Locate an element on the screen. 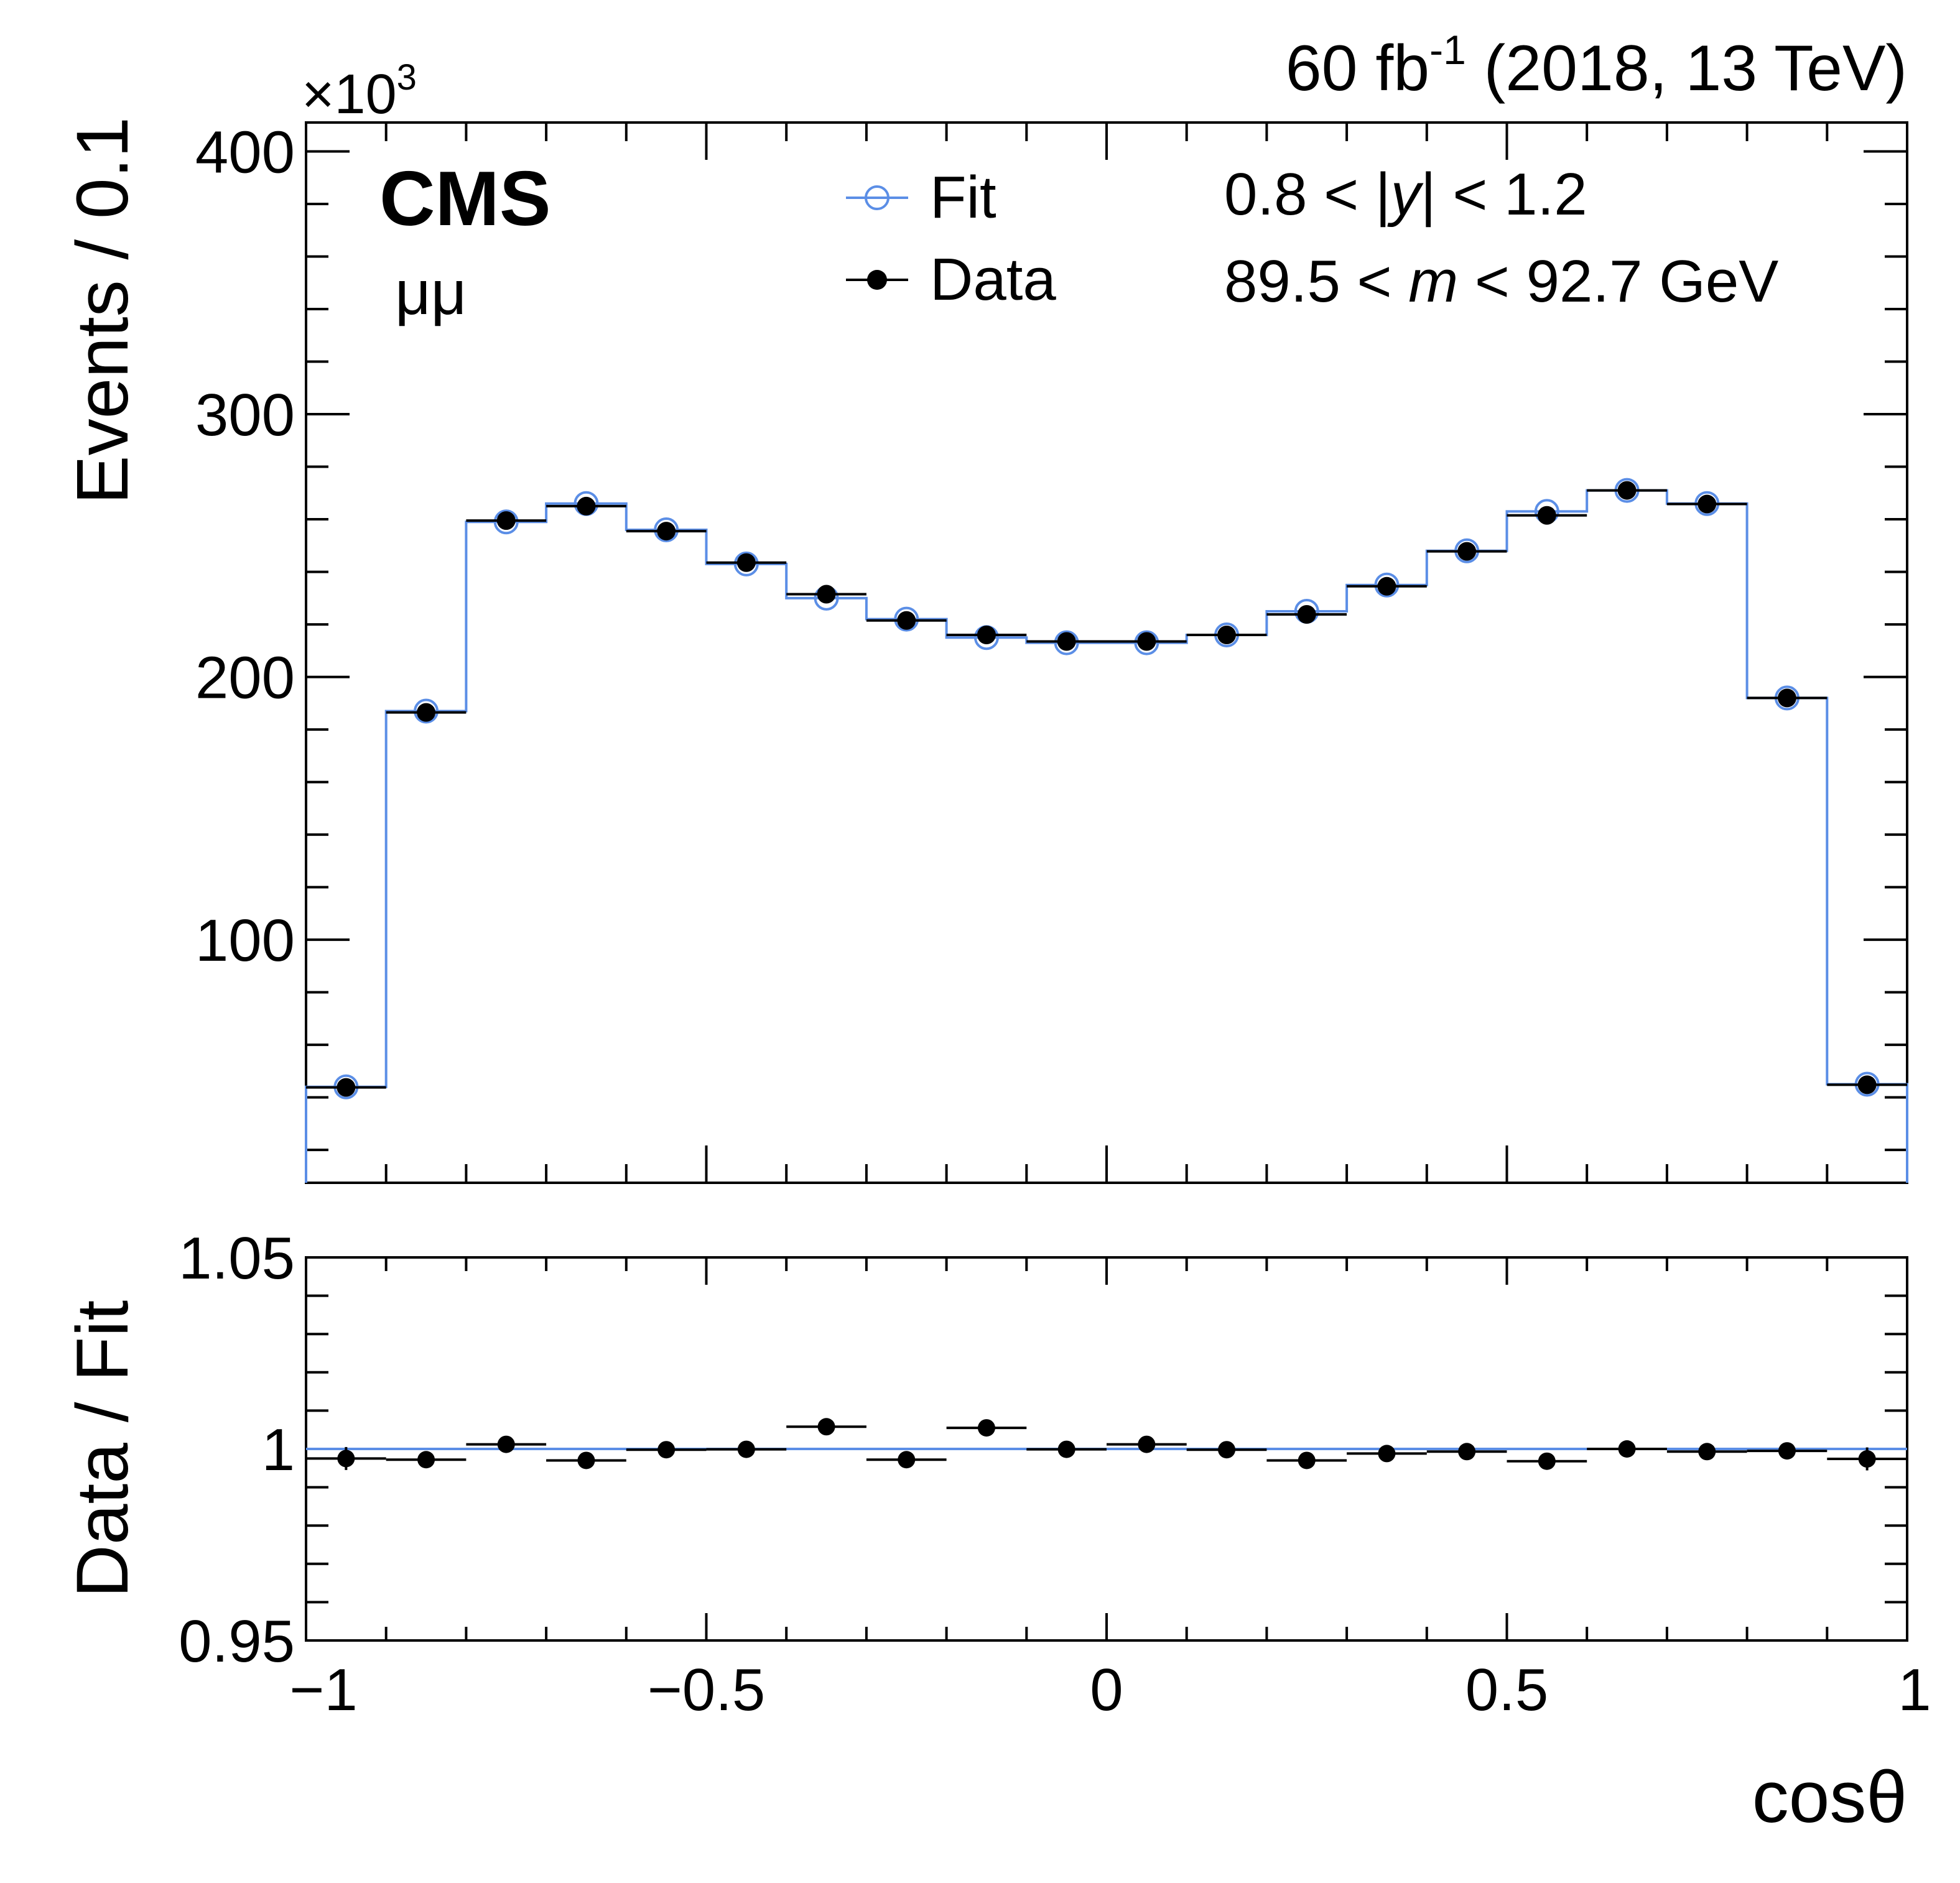 This screenshot has width=1960, height=1883. cut-rapidity-b: | < 1.2 is located at coordinates (1504, 194).